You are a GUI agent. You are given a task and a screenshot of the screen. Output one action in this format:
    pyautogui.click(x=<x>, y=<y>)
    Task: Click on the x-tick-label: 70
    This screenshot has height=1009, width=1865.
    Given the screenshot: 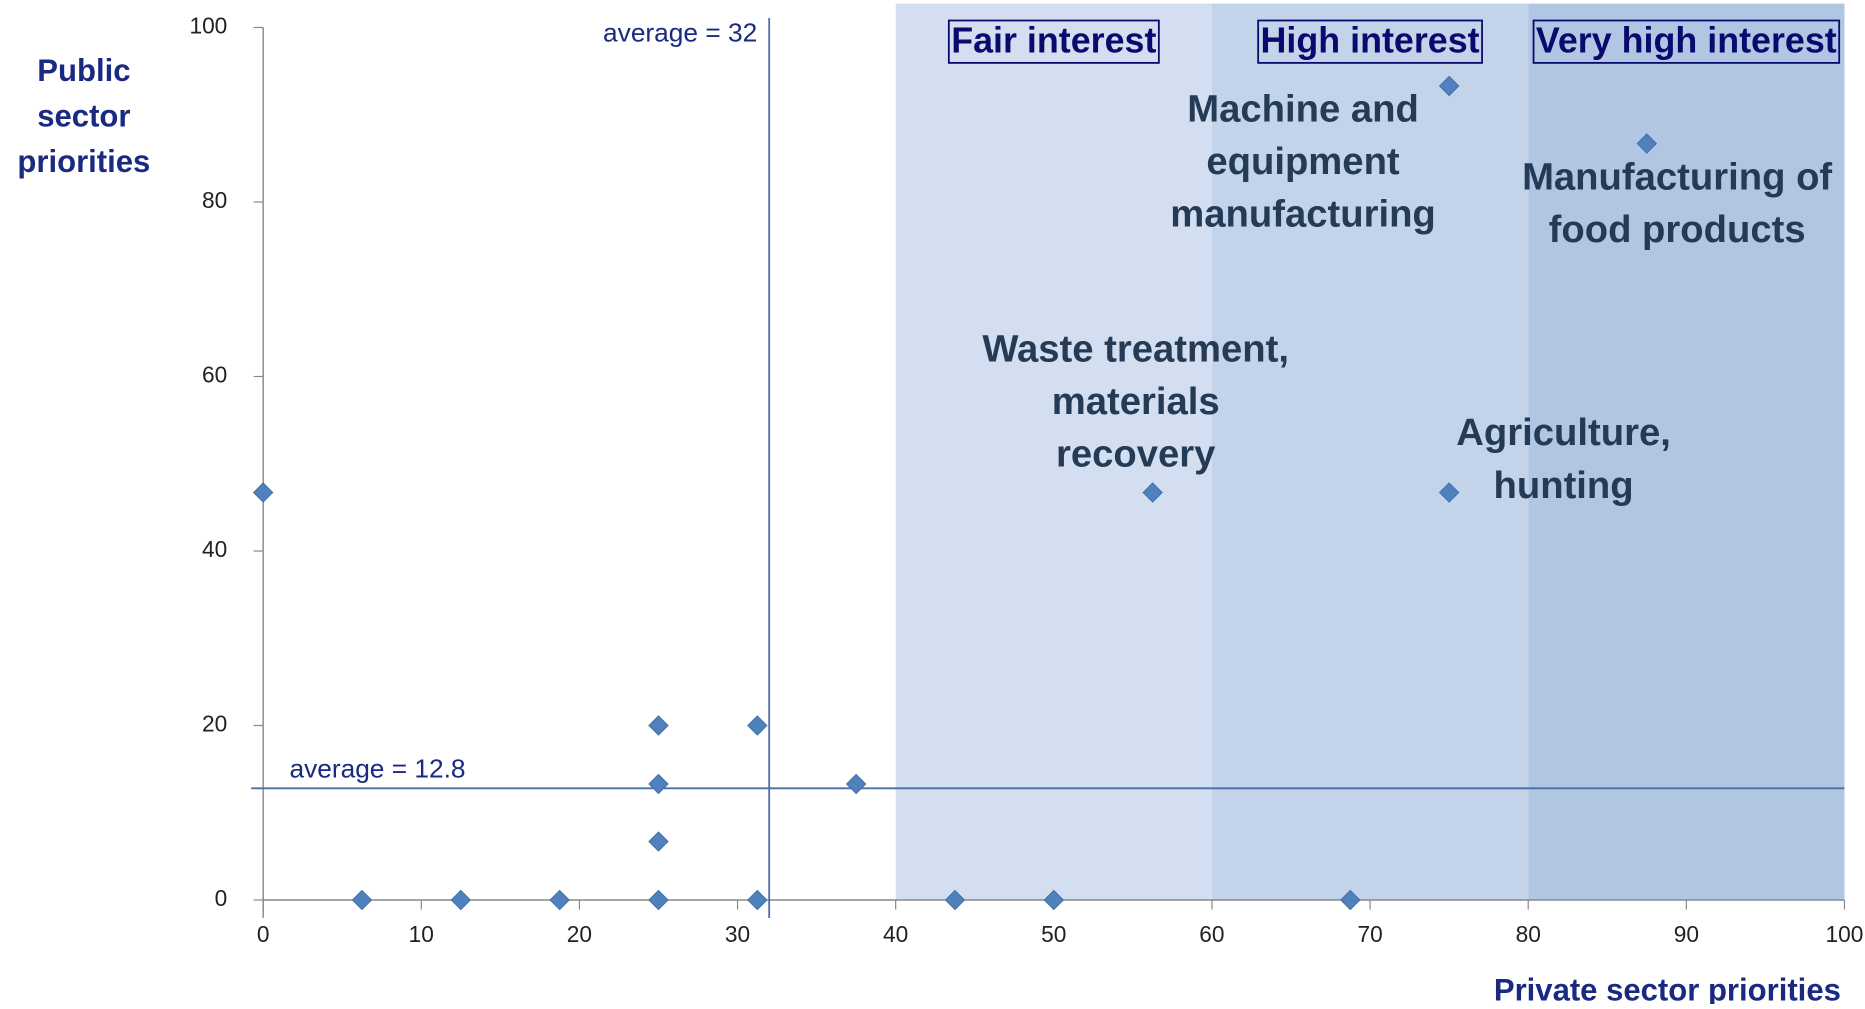 What is the action you would take?
    pyautogui.click(x=1369, y=934)
    